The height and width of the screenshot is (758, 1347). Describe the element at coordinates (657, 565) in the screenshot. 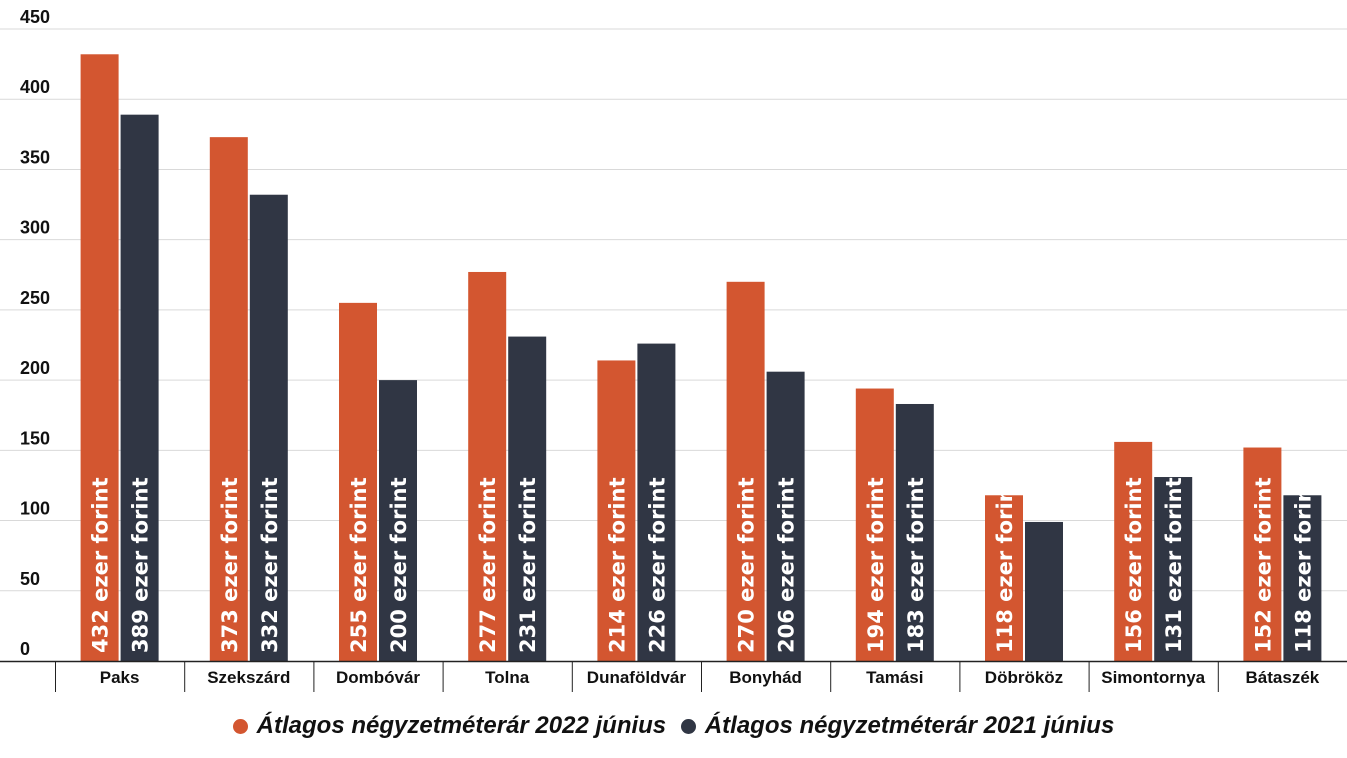

I see `bar-data-label: 226 ezer forint` at that location.